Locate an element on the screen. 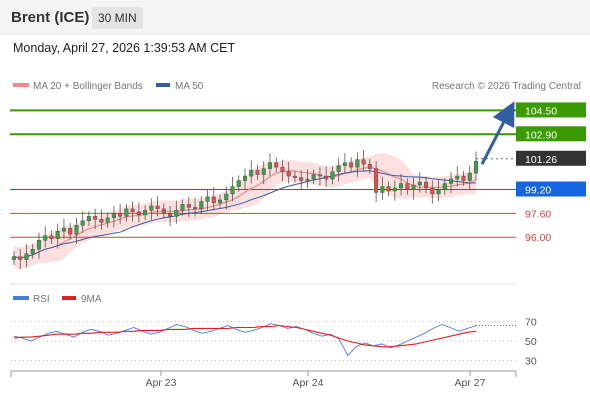  x-tick-label: Apr 27 is located at coordinates (470, 383).